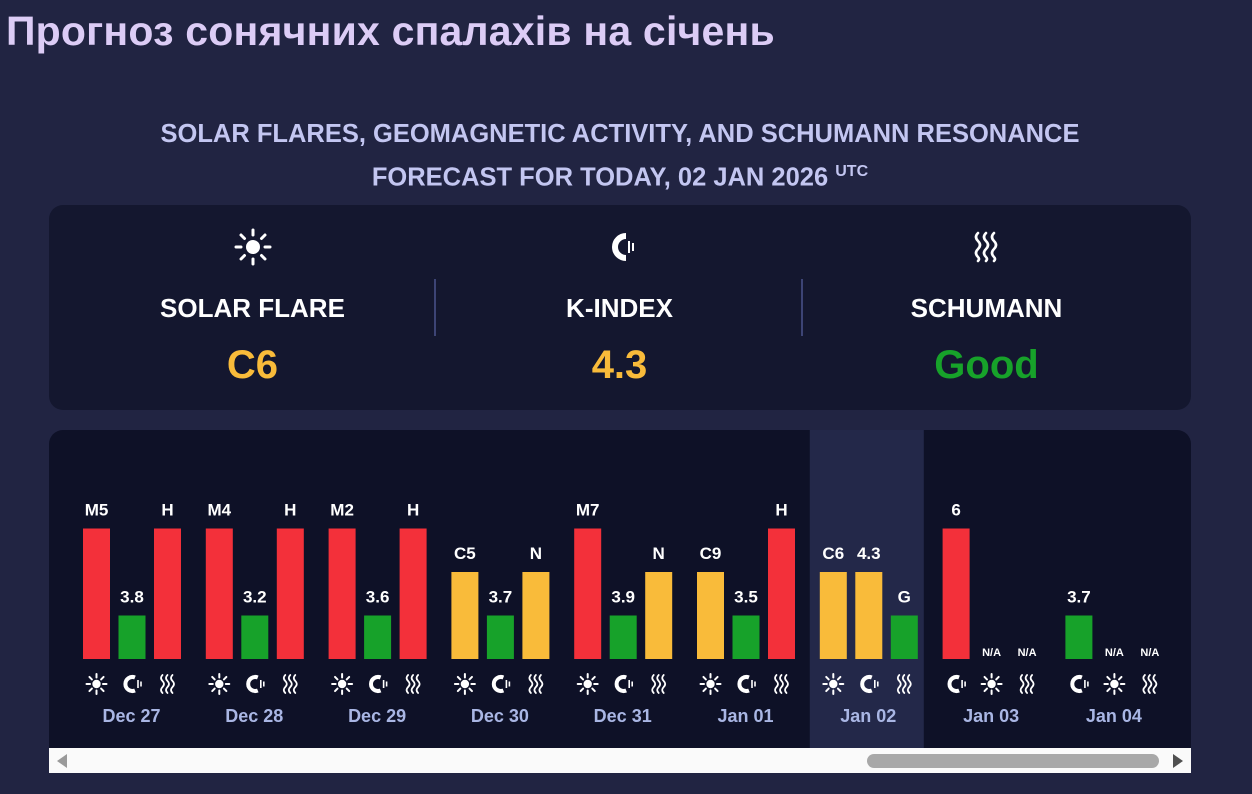  I want to click on k-index-label: K-INDEX, so click(619, 308).